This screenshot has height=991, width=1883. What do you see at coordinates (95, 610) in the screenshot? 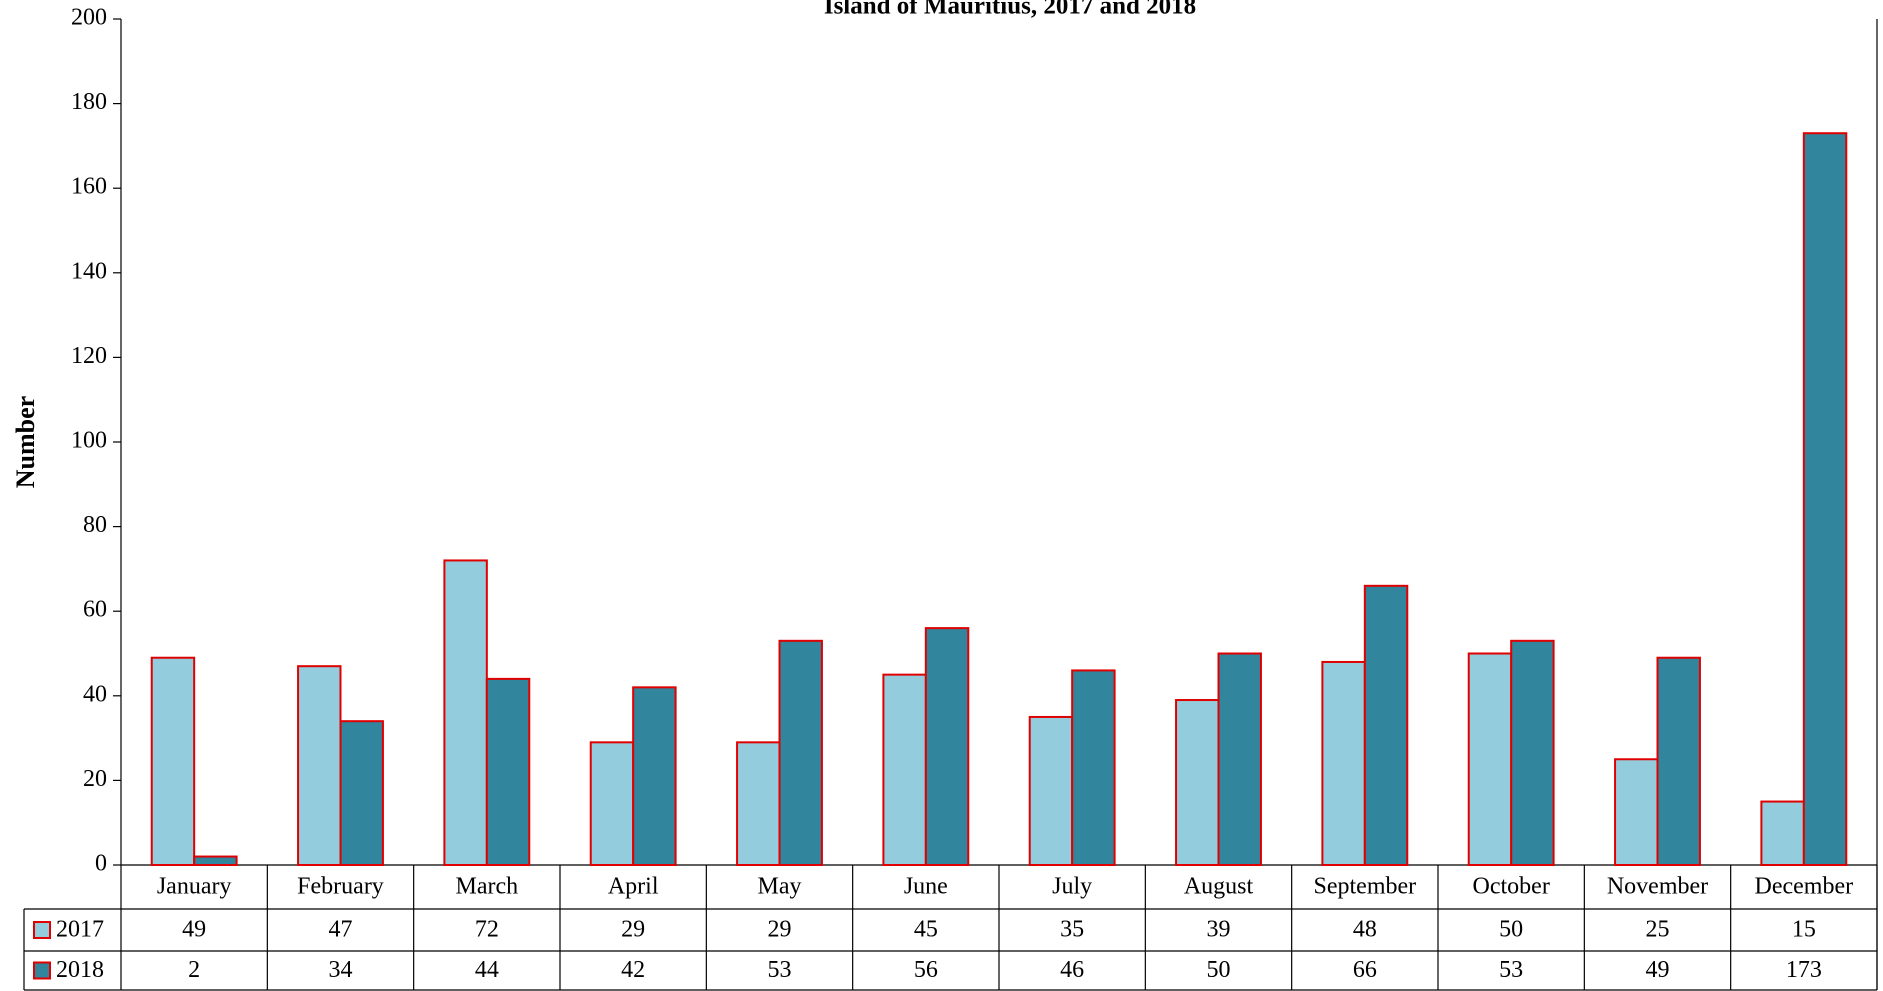
I see `y-tick-label: 60` at bounding box center [95, 610].